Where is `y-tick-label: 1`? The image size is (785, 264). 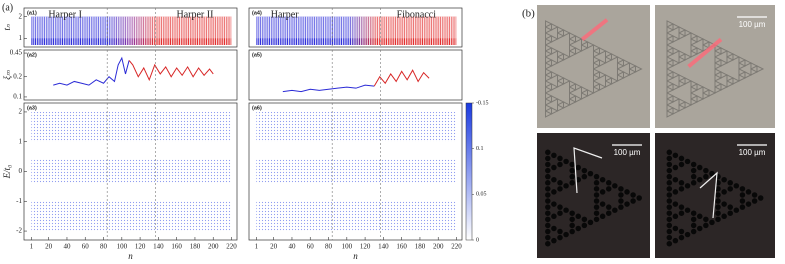
y-tick-label: 1 is located at coordinates (21, 38).